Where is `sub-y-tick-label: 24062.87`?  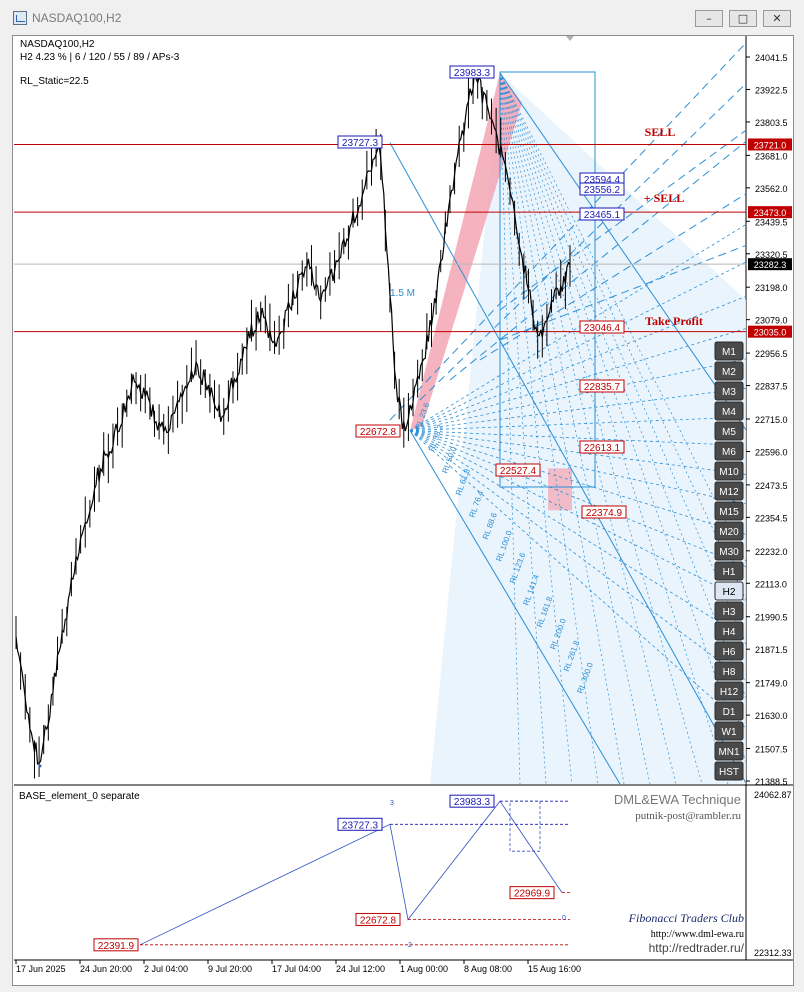 sub-y-tick-label: 24062.87 is located at coordinates (773, 795).